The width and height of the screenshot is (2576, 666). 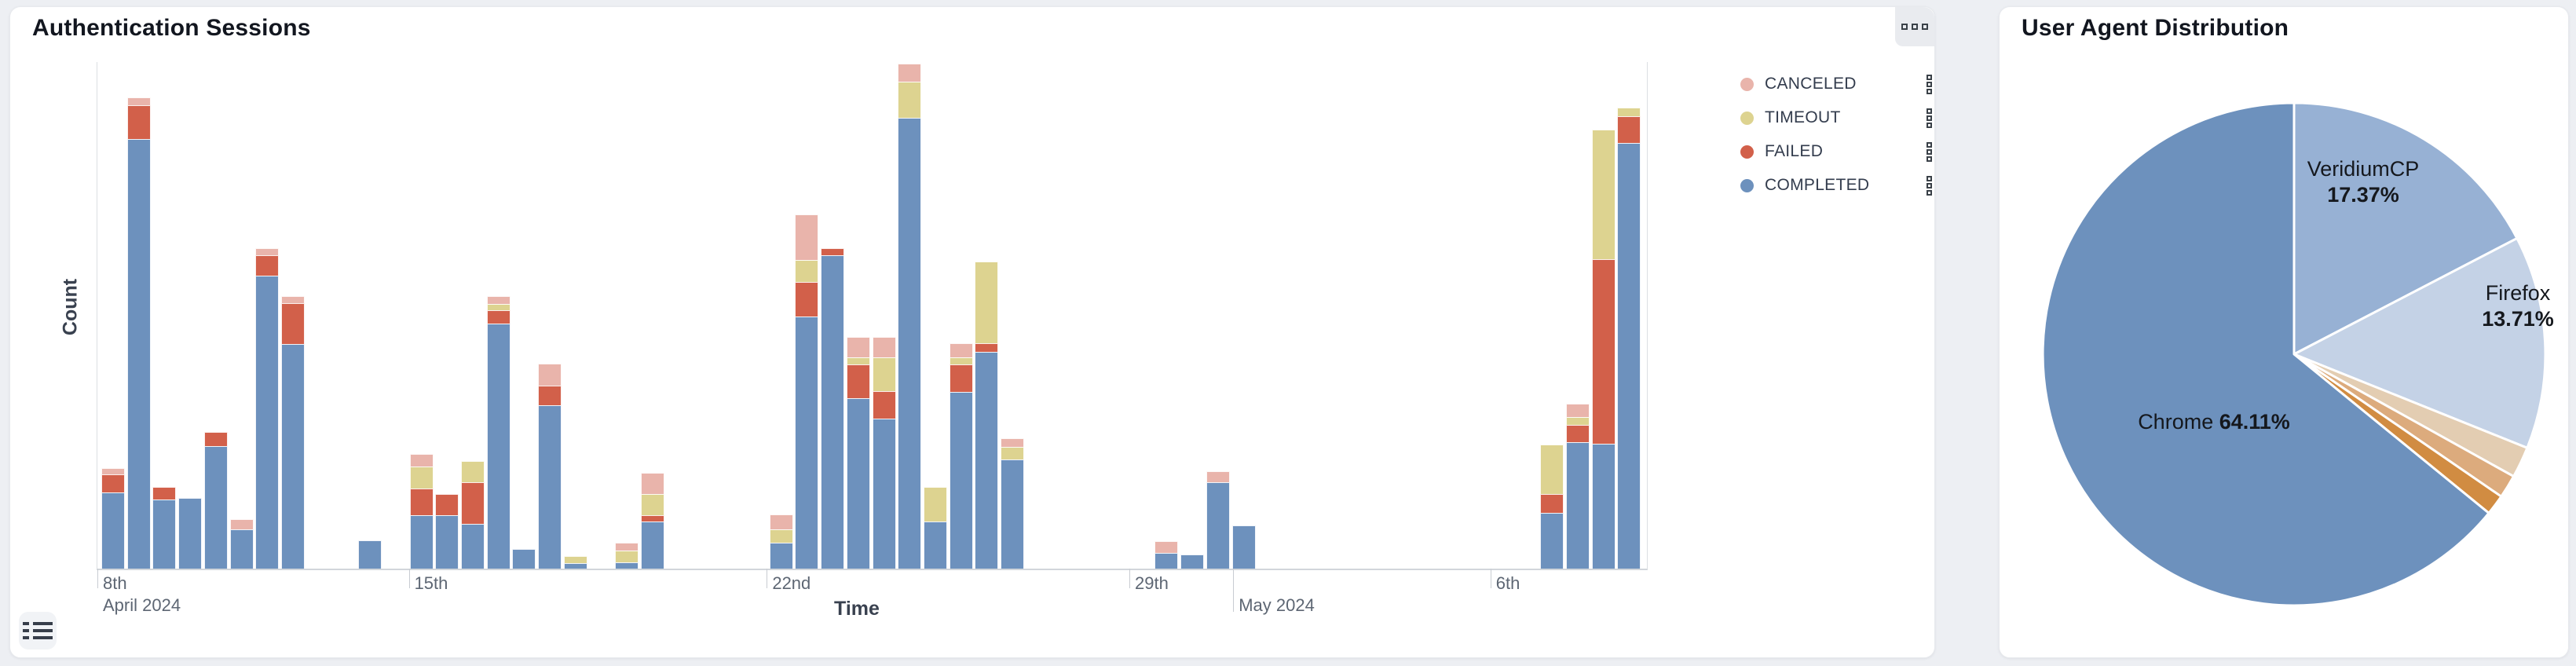 What do you see at coordinates (1838, 117) in the screenshot?
I see `legend-item-timeout: TIMEOUT` at bounding box center [1838, 117].